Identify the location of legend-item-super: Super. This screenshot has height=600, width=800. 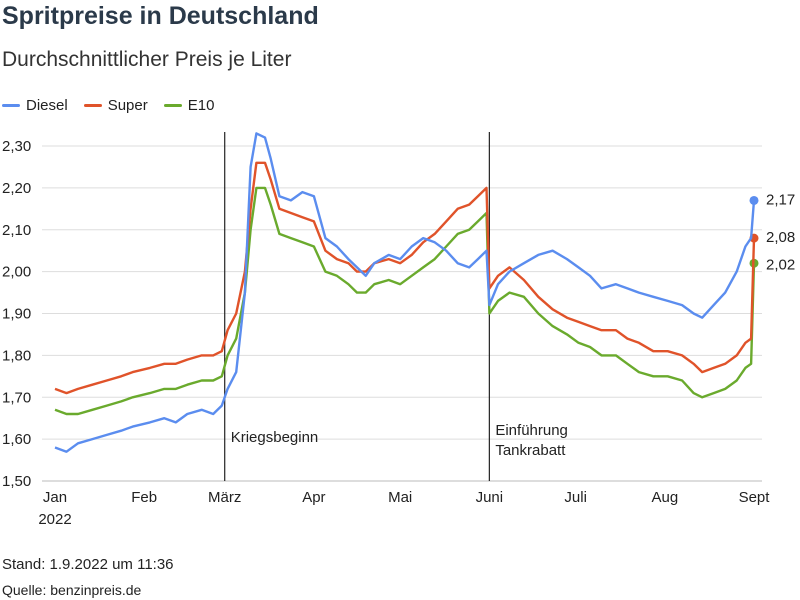
(115, 105).